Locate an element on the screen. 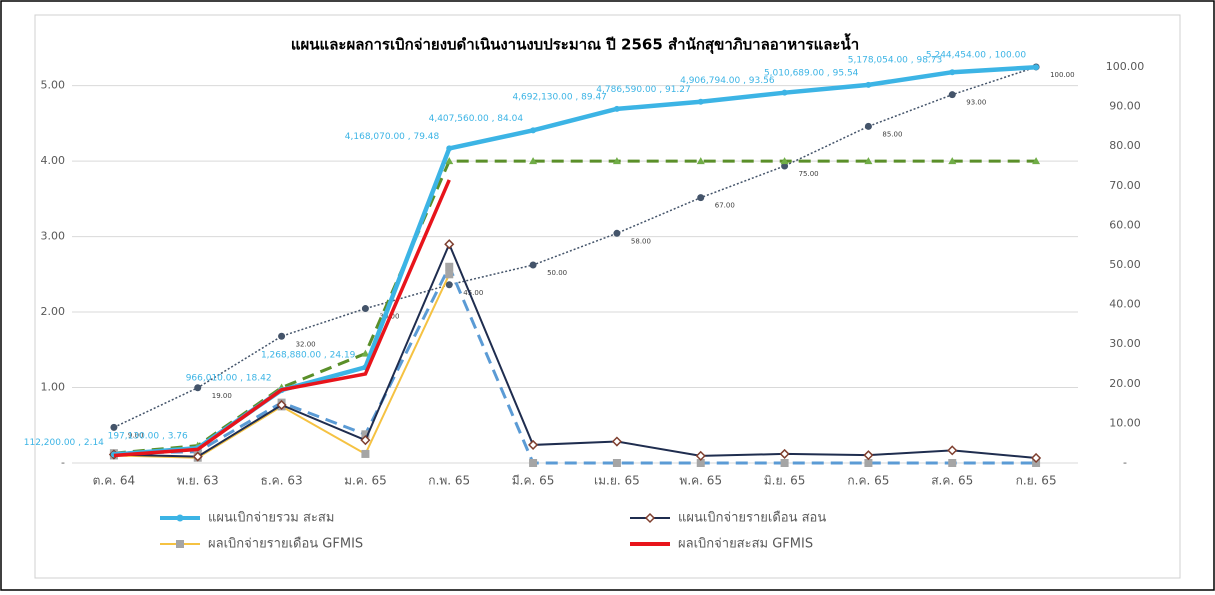 The height and width of the screenshot is (595, 1215). data-label: 4,692,130.00 , 89.47 is located at coordinates (559, 97).